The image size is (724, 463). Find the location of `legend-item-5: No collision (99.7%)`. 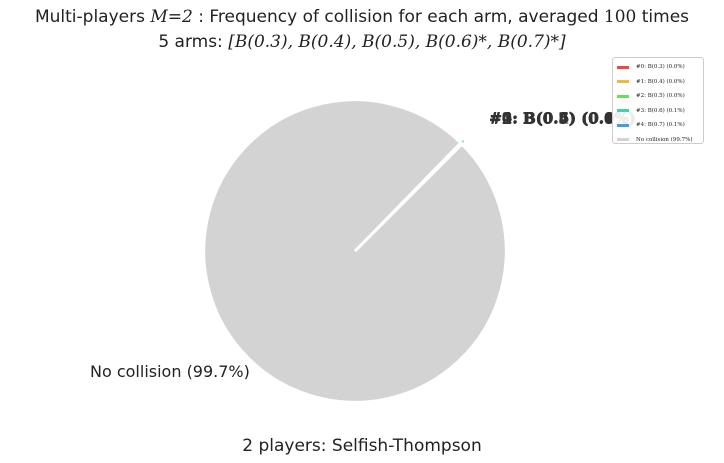

legend-item-5: No collision (99.7%) is located at coordinates (658, 140).